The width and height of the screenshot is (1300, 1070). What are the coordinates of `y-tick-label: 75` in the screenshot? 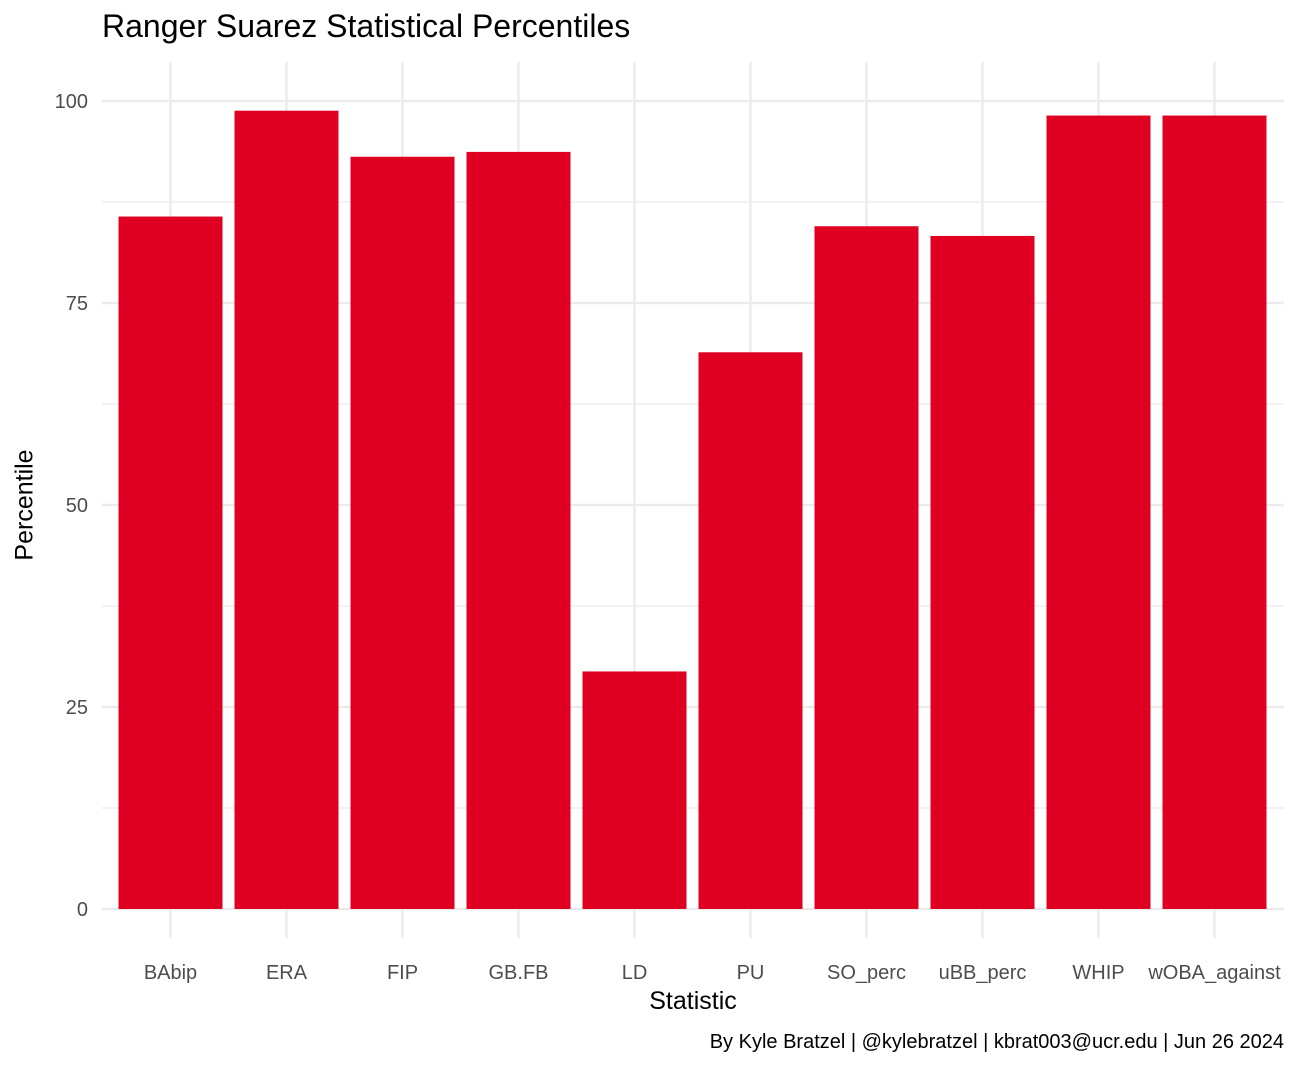 It's located at (77, 304).